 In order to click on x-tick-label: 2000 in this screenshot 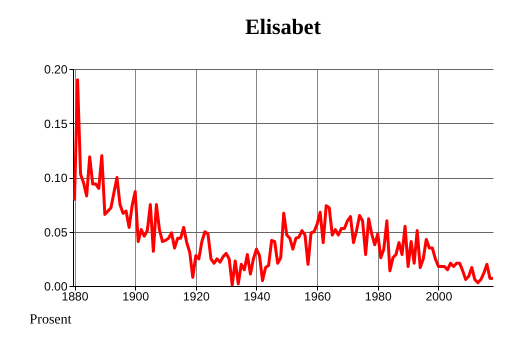, I will do `click(439, 297)`.